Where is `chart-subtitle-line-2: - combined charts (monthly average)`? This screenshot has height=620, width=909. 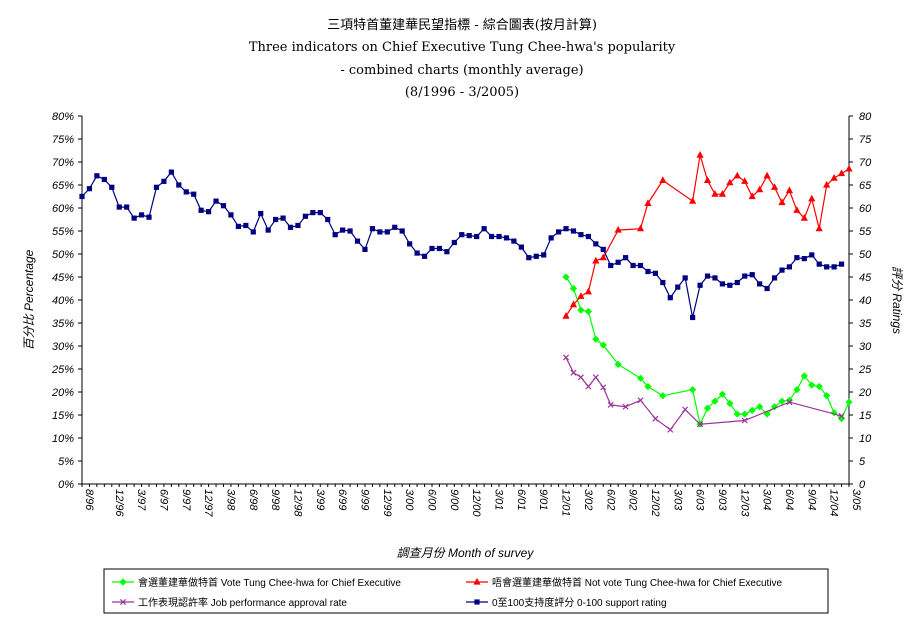 chart-subtitle-line-2: - combined charts (monthly average) is located at coordinates (461, 70).